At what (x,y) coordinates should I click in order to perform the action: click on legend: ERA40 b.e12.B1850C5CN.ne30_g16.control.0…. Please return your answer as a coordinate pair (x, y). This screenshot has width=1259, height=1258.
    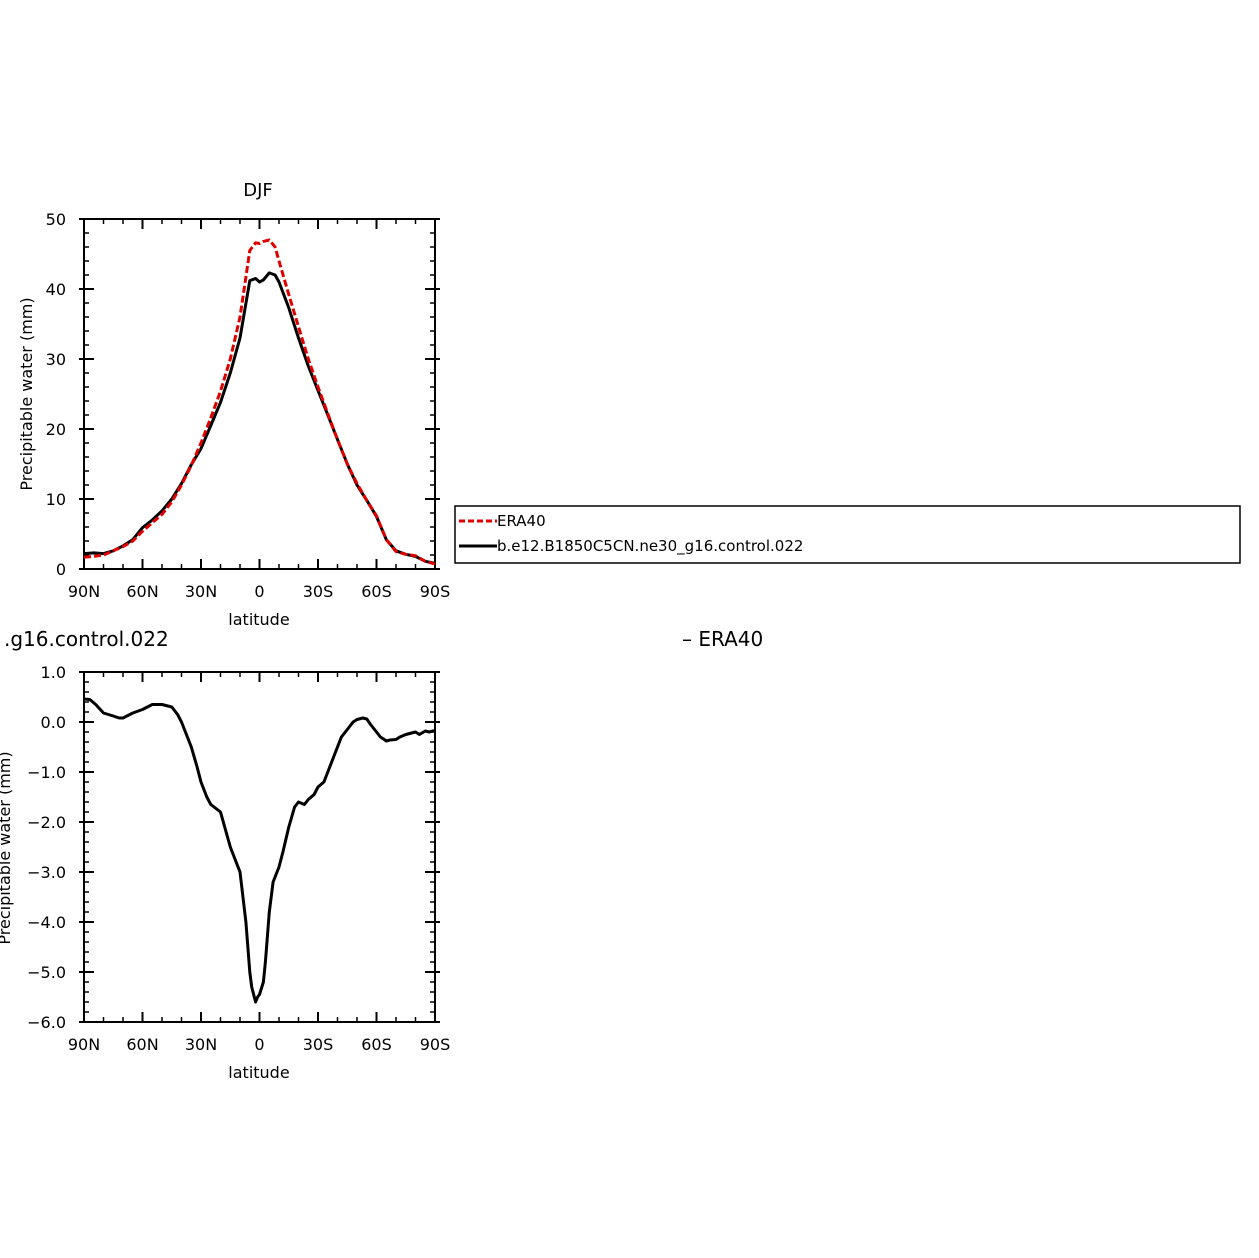
    Looking at the image, I should click on (847, 534).